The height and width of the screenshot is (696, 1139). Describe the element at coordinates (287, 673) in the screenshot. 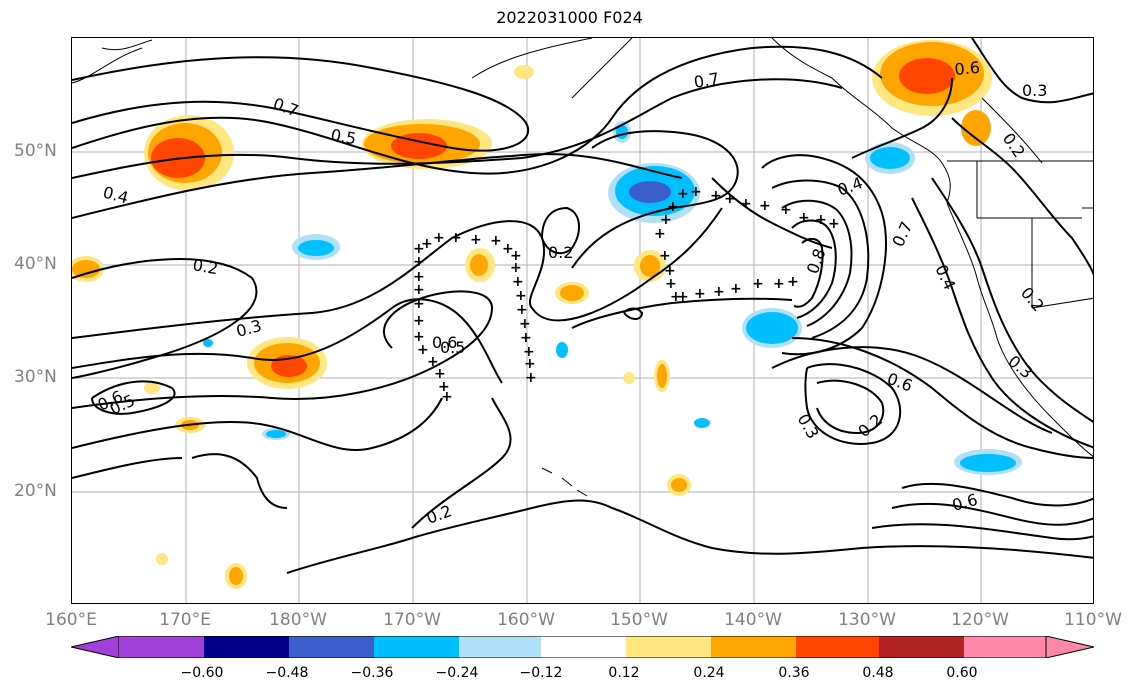

I see `colorbar-tick-label: −0.48` at that location.